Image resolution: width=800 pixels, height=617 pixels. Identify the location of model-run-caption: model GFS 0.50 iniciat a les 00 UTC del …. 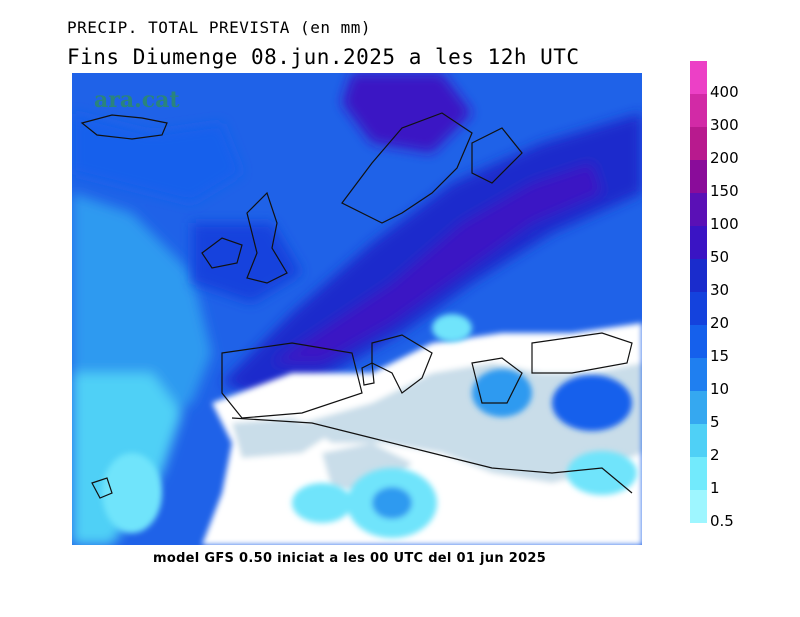
(350, 558).